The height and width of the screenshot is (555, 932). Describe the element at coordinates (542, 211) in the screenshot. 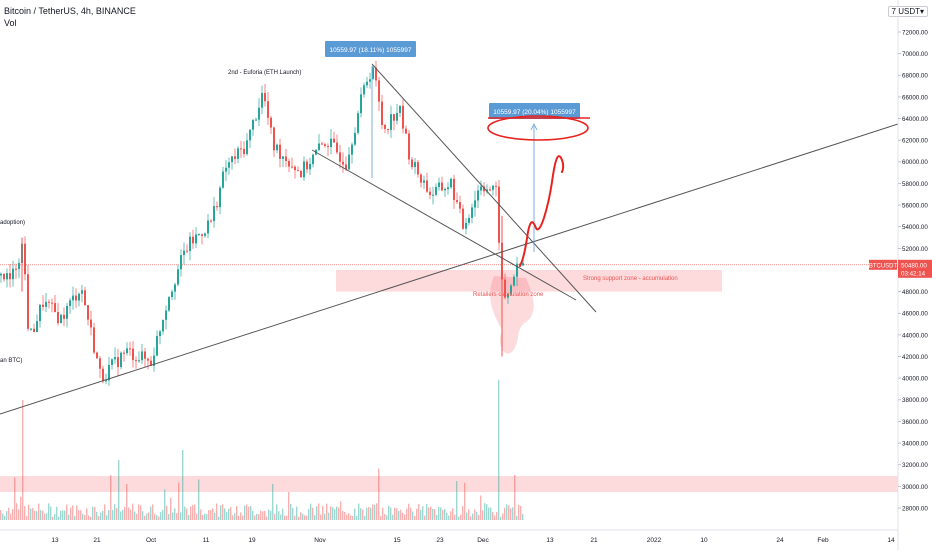

I see `pen-projection-path` at that location.